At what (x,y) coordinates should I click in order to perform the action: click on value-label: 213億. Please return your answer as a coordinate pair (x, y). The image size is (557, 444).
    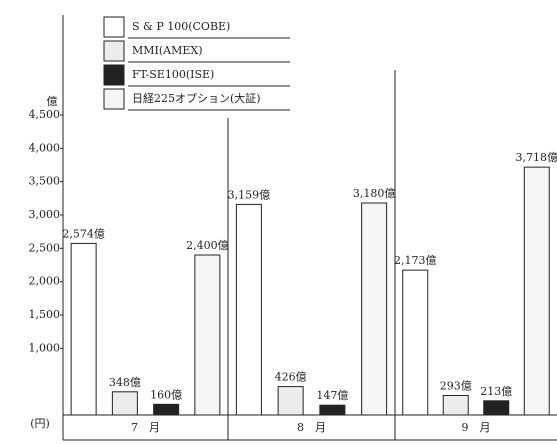
    Looking at the image, I should click on (496, 391).